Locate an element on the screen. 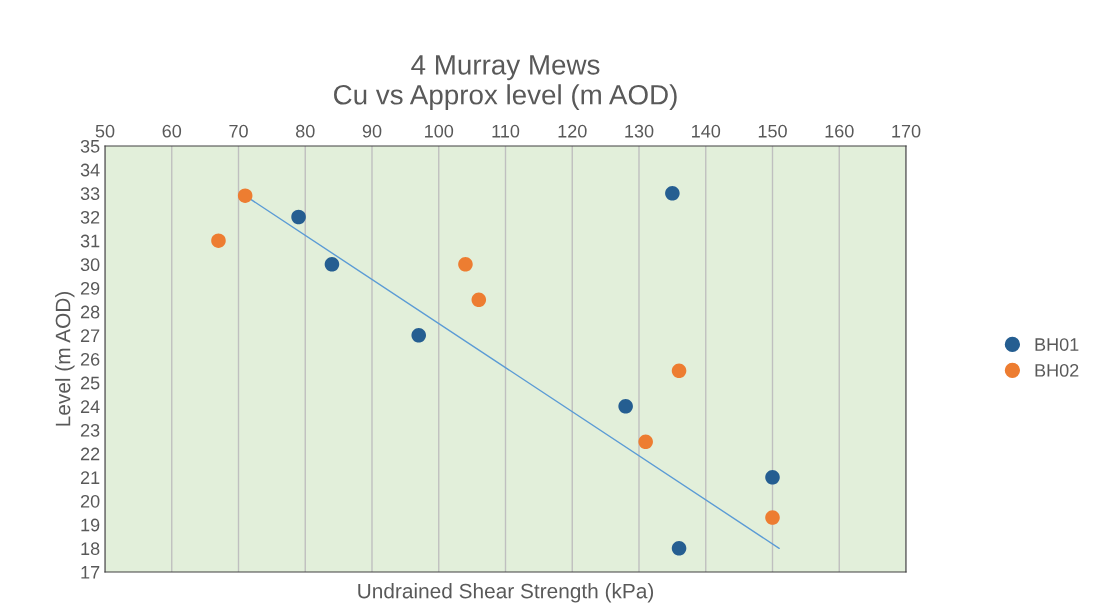 This screenshot has width=1116, height=616. y-tick-label: 22 is located at coordinates (90, 454).